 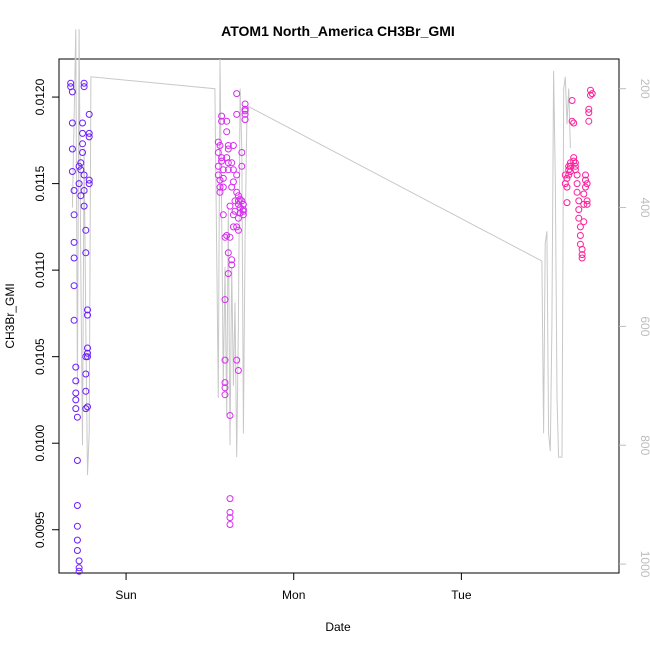 What do you see at coordinates (40, 443) in the screenshot?
I see `y-tick-label: 0.0100` at bounding box center [40, 443].